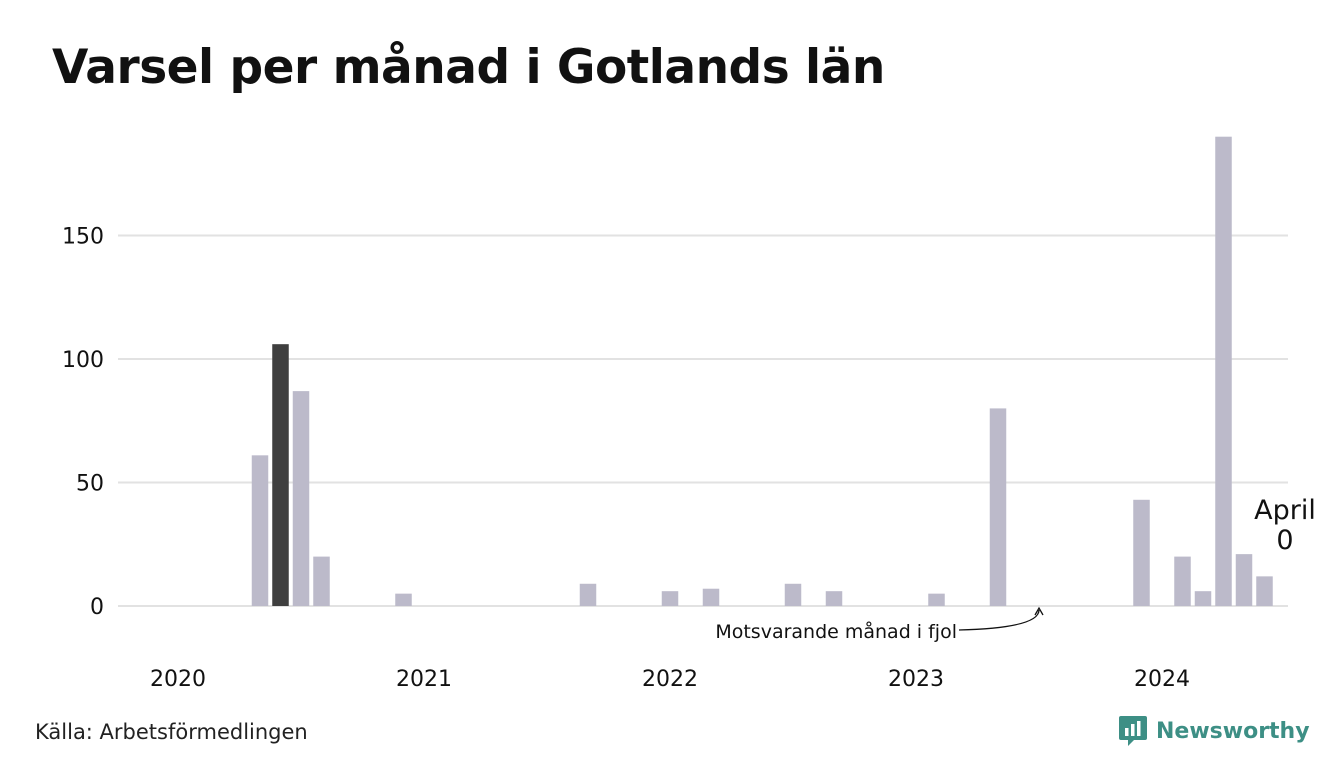 This screenshot has height=780, width=1340. I want to click on annotation-arrowhead, so click(1039, 611).